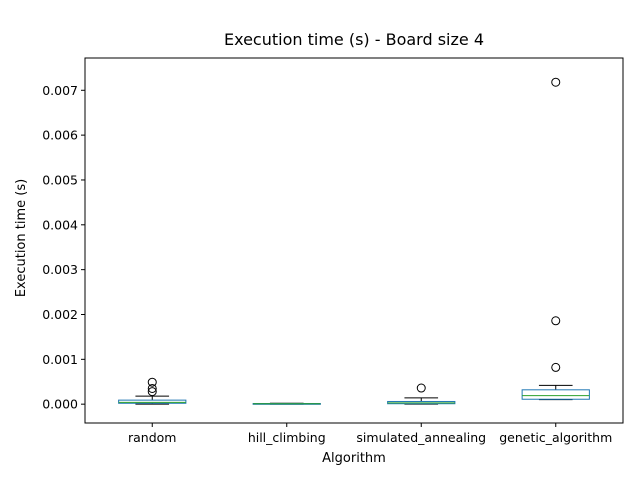 This screenshot has width=640, height=484. Describe the element at coordinates (421, 437) in the screenshot. I see `x-tick-label: simulated_annealing` at that location.